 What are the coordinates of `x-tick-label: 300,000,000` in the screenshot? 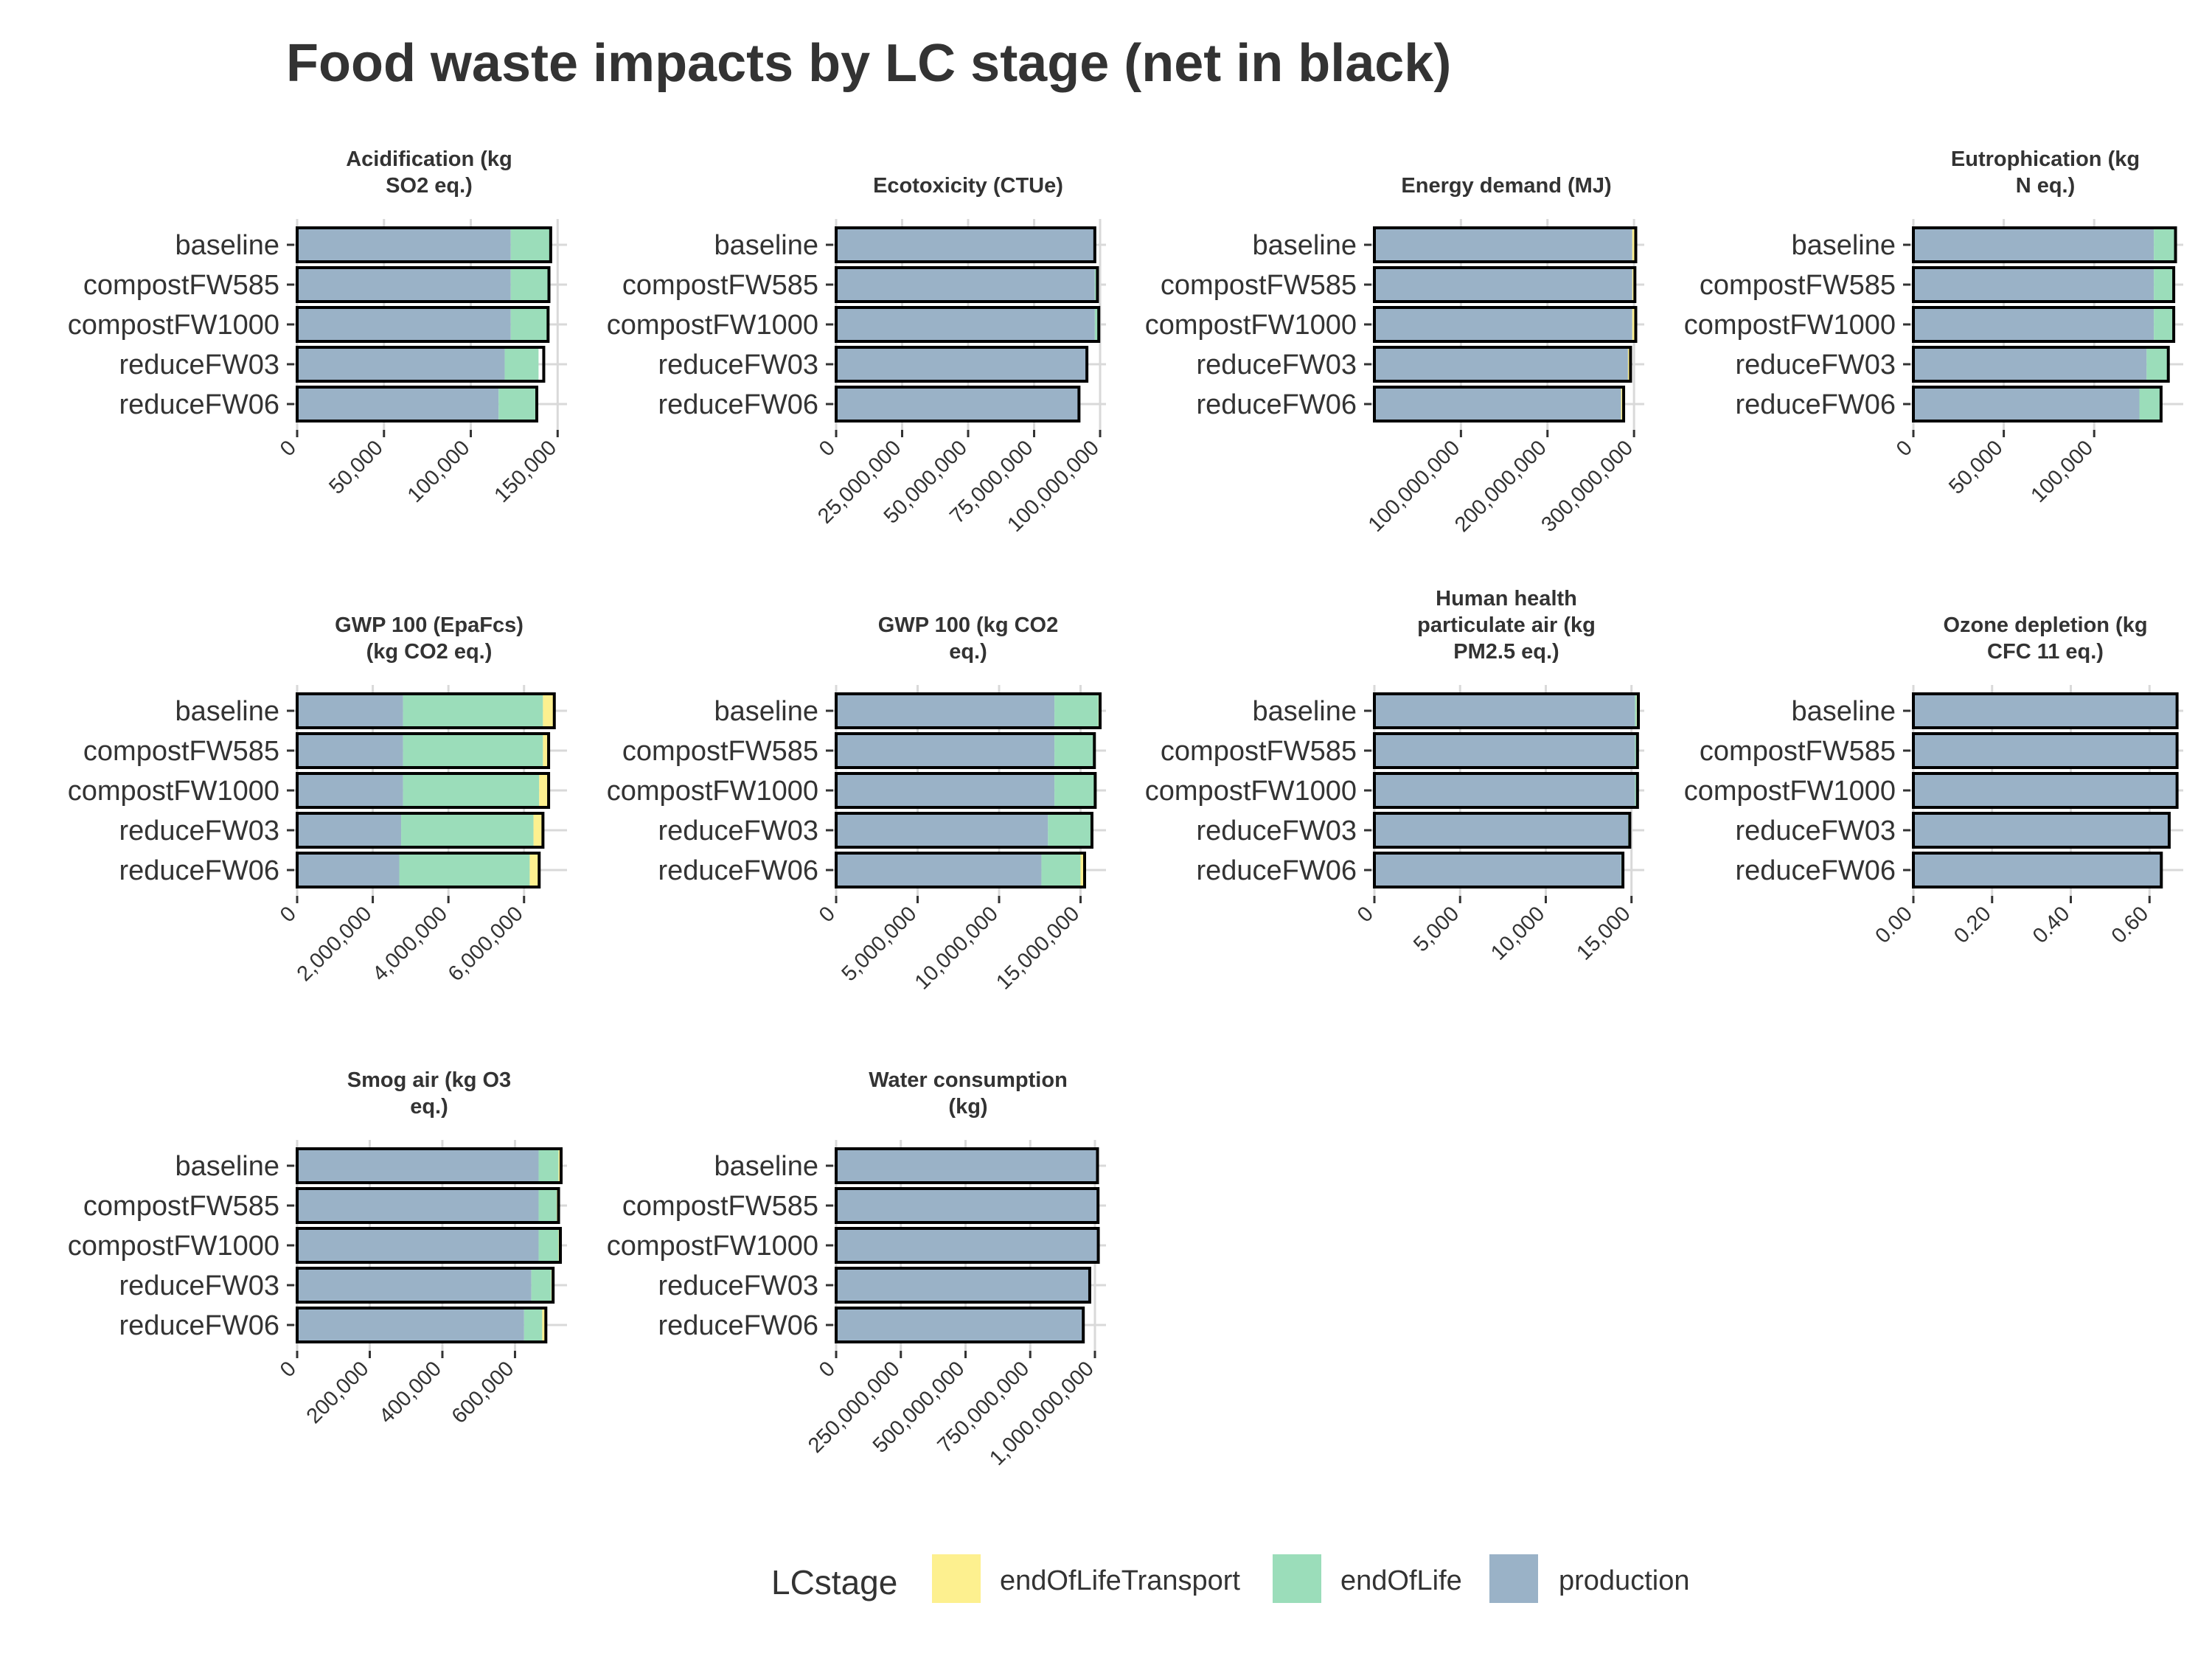 It's located at (1587, 486).